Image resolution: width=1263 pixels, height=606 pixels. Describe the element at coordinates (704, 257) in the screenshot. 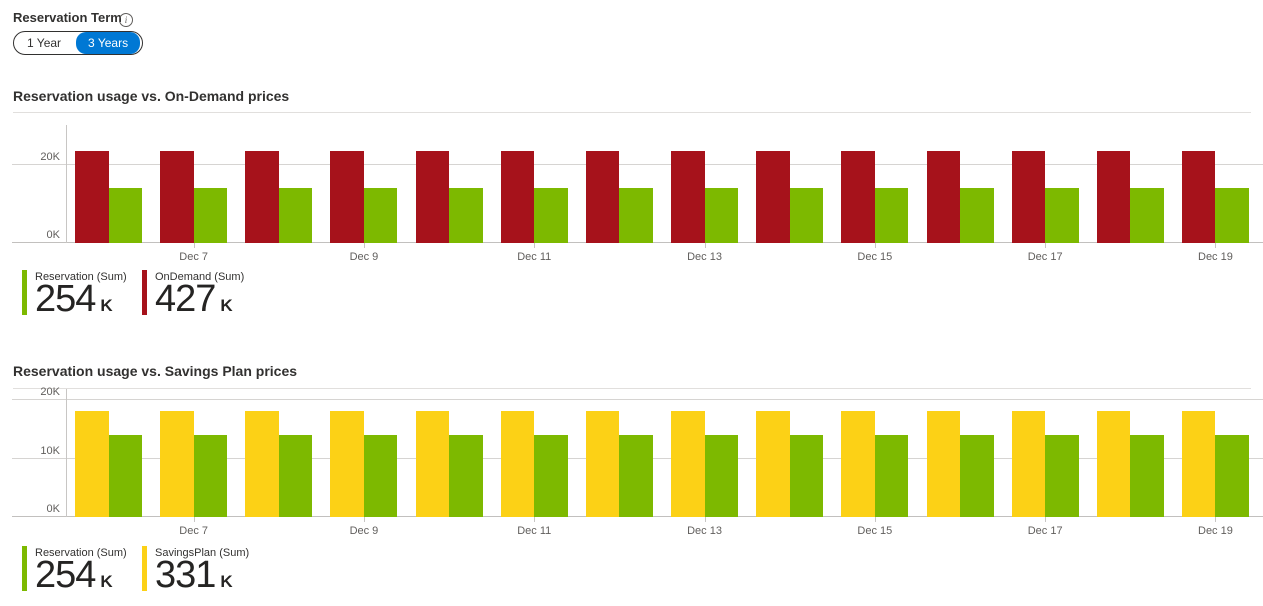

I see `x-tick-label-dec-13: Dec 13` at that location.